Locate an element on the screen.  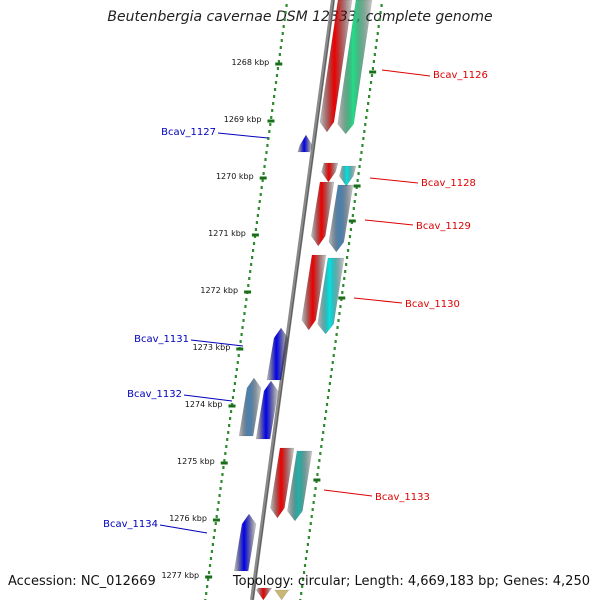
gene-arrow-edge-tan is located at coordinates (282, 594).